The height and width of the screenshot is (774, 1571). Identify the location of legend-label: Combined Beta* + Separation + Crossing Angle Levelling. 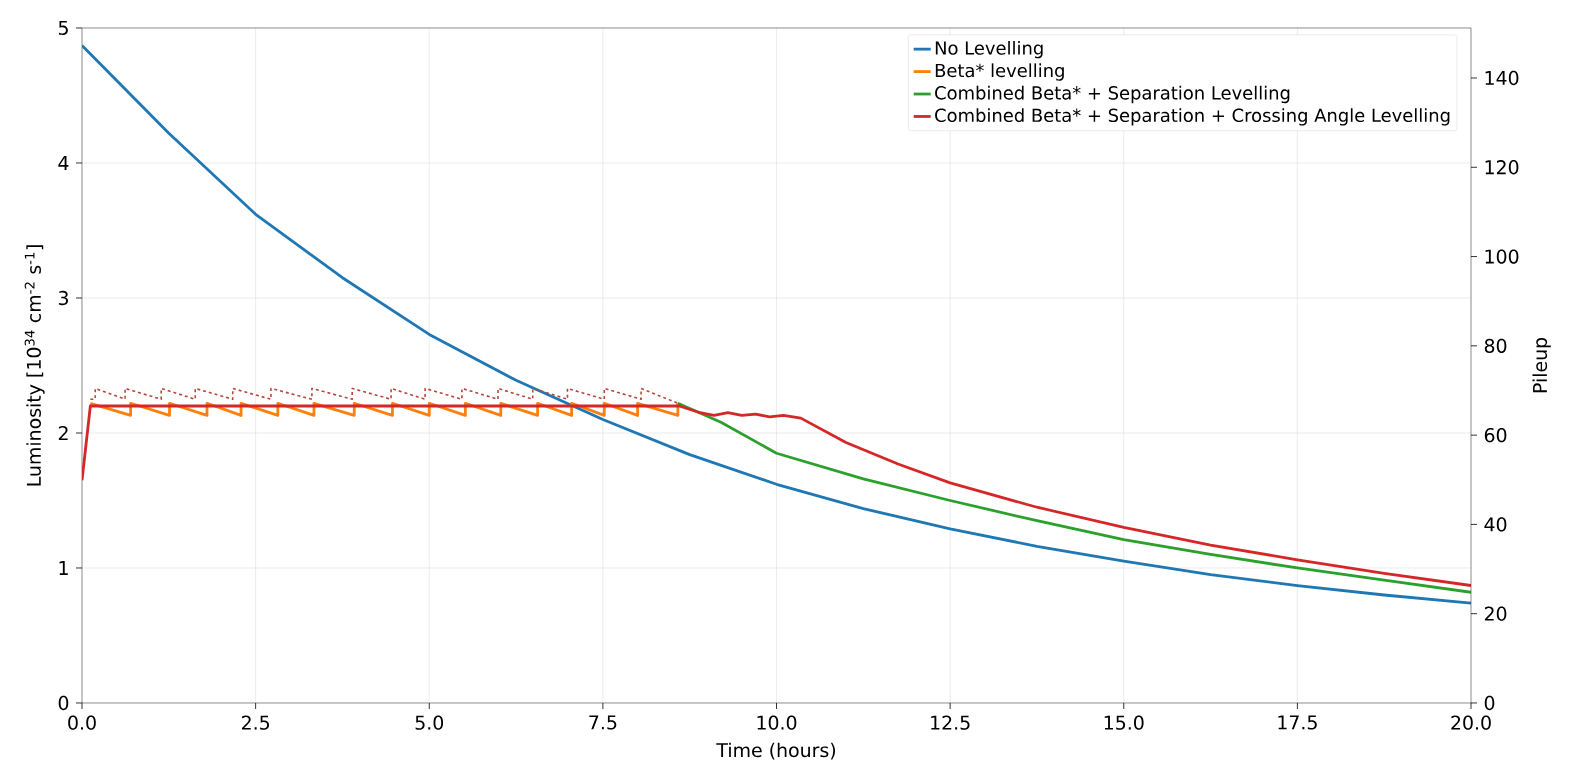
(1192, 117).